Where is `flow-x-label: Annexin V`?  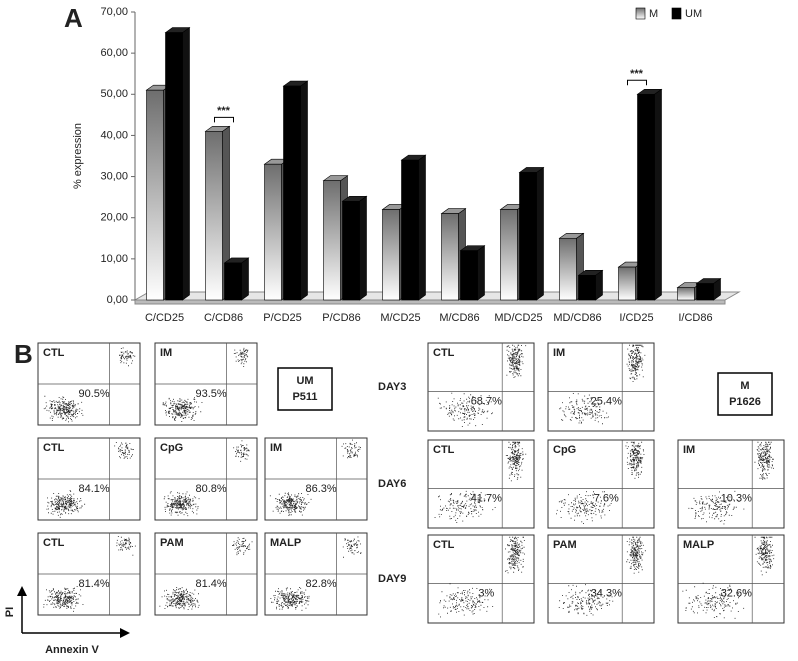
flow-x-label: Annexin V is located at coordinates (72, 650).